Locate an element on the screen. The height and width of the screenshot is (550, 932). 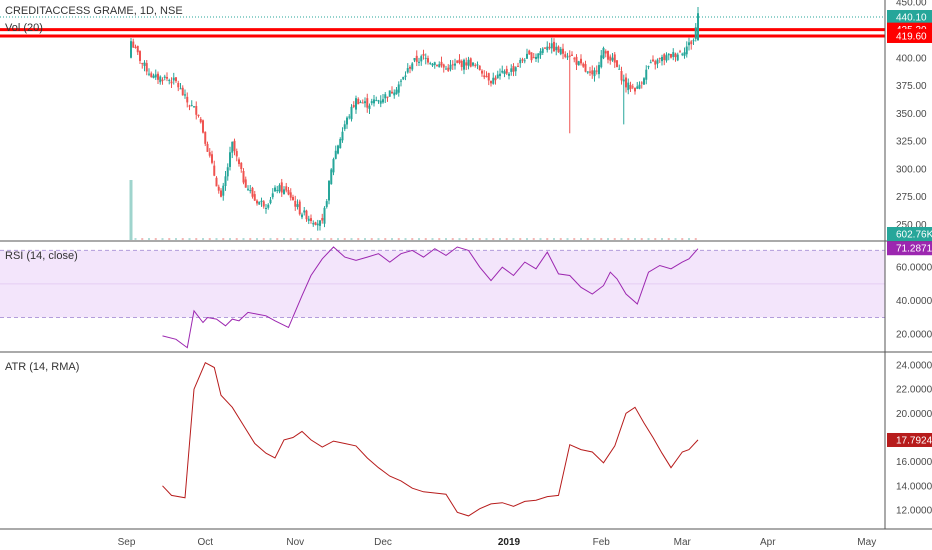
atr-tick-label: 14.0000 is located at coordinates (914, 486).